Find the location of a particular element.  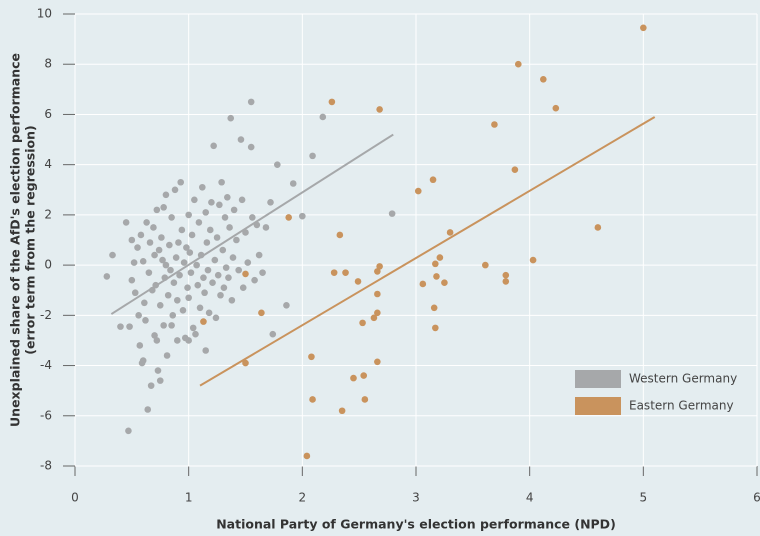

y-tick-label: 8 is located at coordinates (48, 64).